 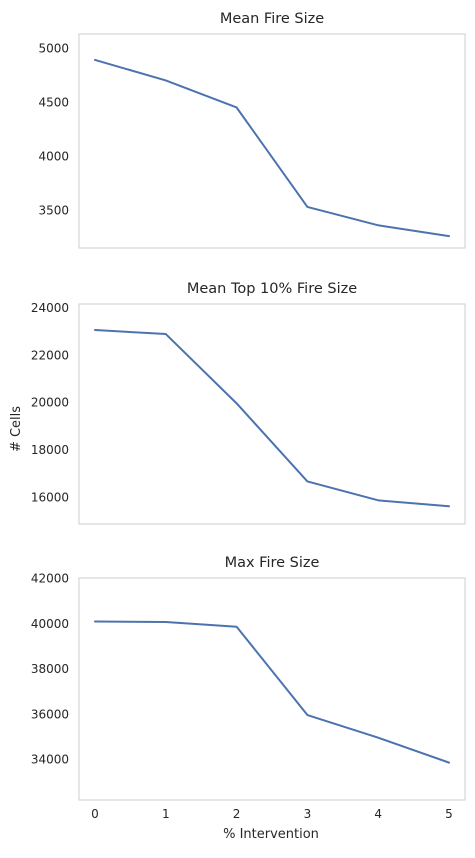 What do you see at coordinates (53, 211) in the screenshot?
I see `y-tick-label: 3500` at bounding box center [53, 211].